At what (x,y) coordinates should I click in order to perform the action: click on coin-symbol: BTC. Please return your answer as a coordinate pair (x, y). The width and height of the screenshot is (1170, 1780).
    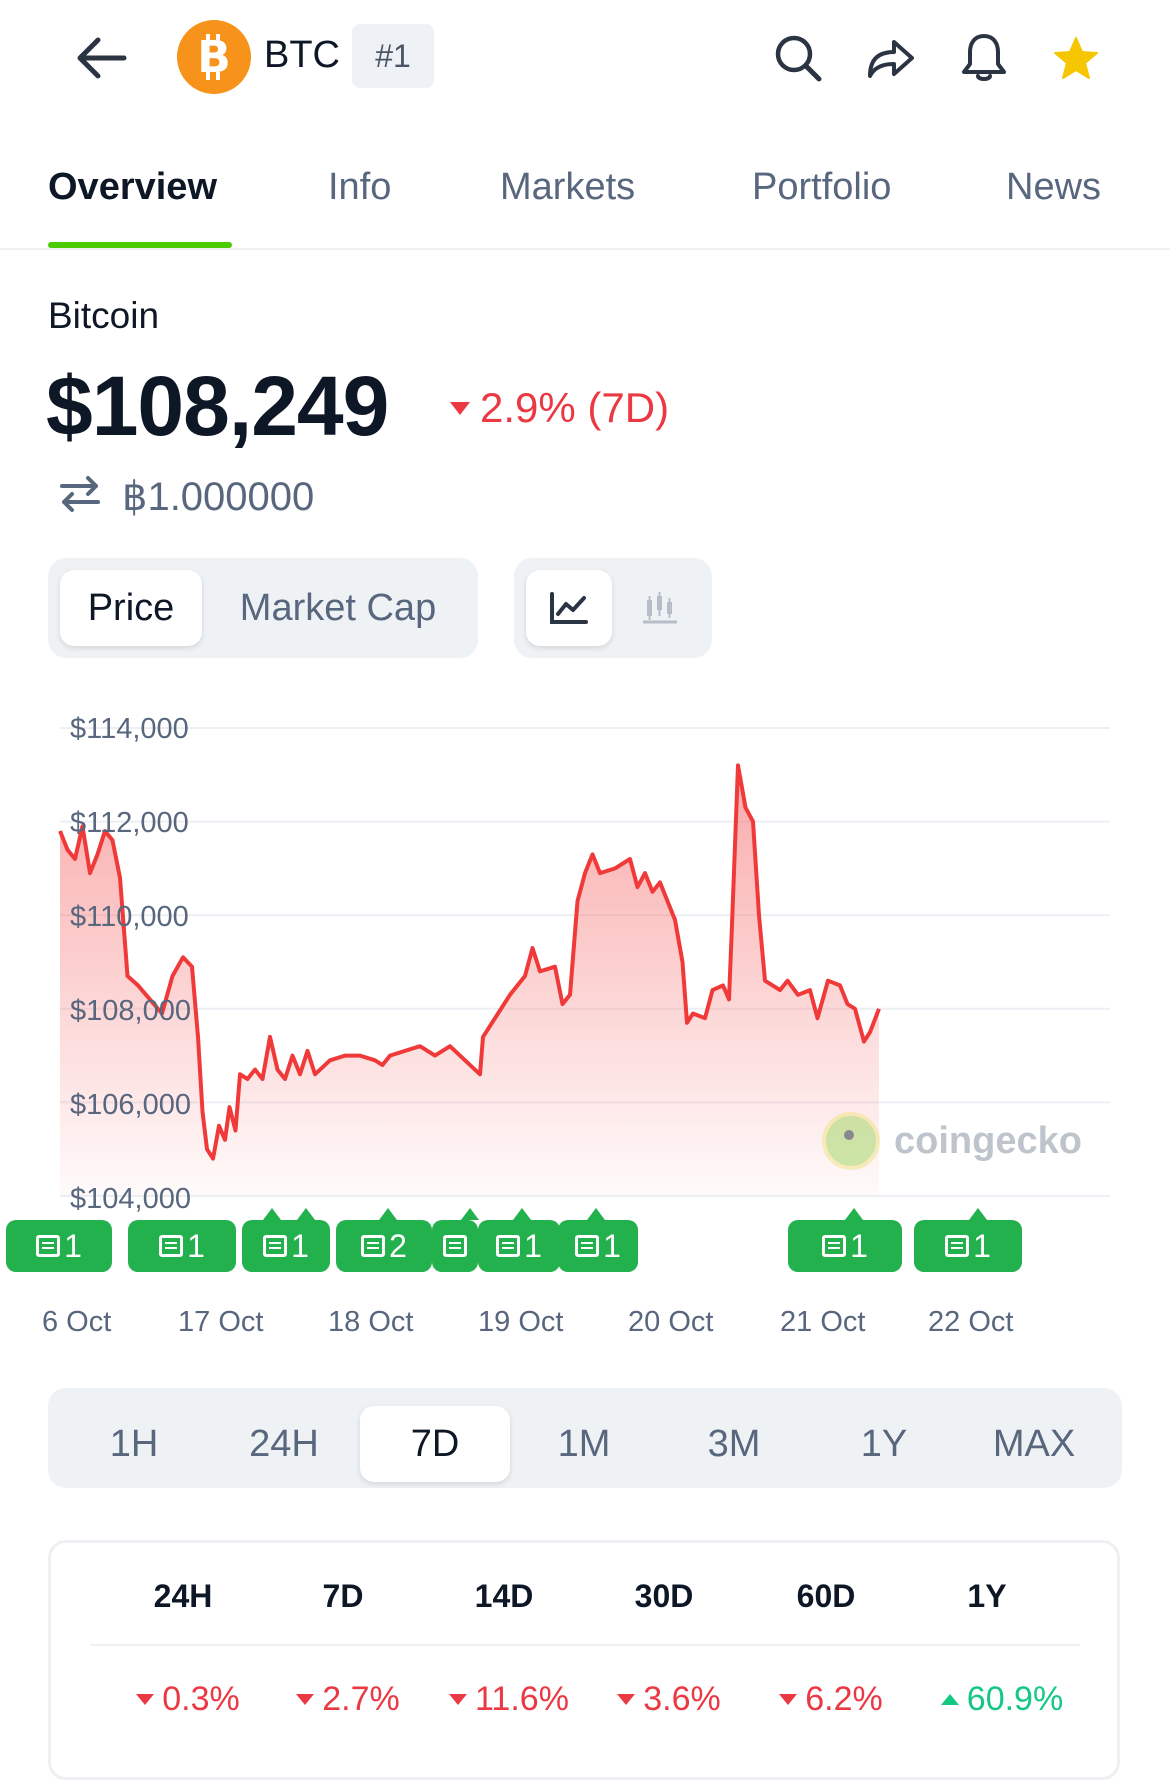
    Looking at the image, I should click on (302, 55).